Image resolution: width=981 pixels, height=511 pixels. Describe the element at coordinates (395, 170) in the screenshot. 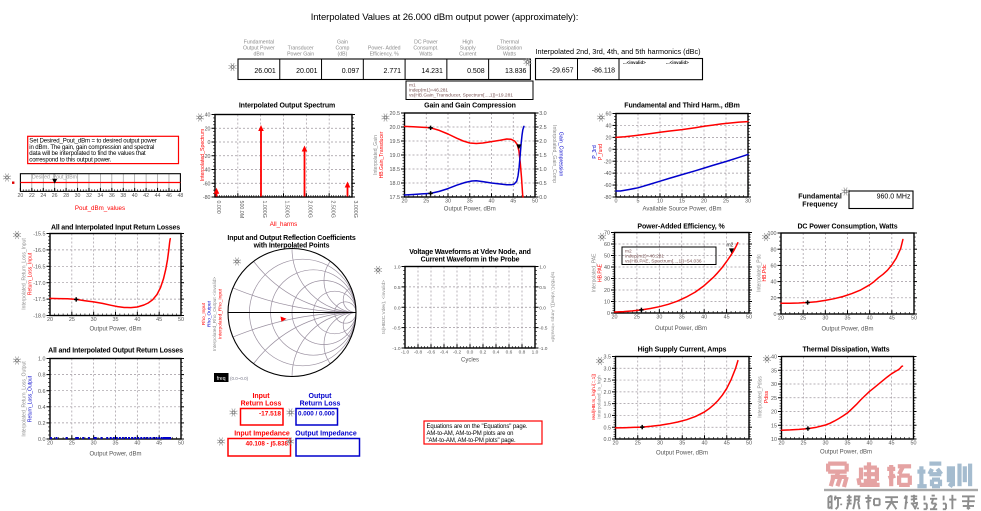

I see `svg-text: 18.5` at that location.